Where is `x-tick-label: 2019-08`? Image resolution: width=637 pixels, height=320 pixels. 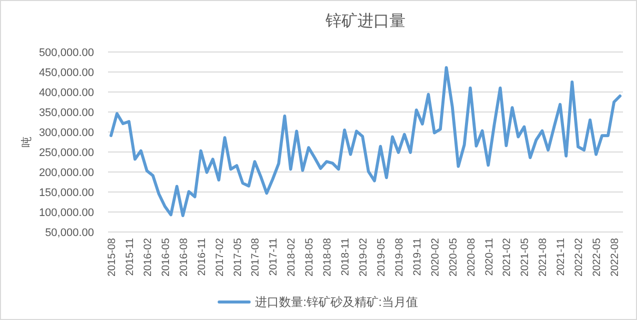 x-tick-label: 2019-08 is located at coordinates (399, 257).